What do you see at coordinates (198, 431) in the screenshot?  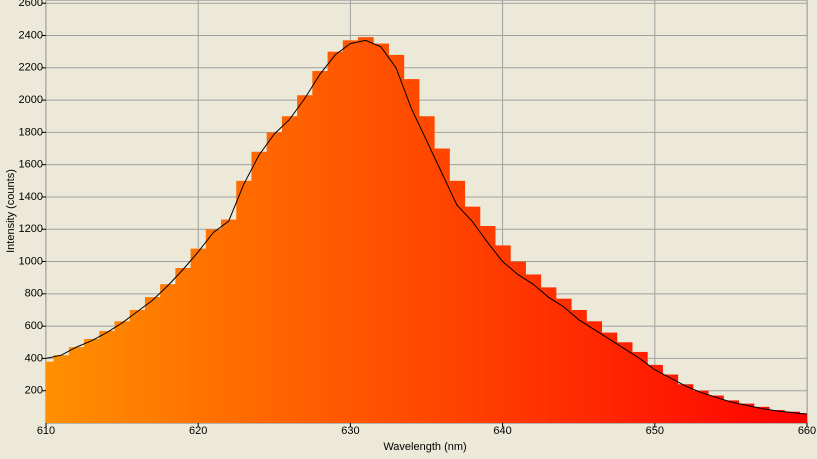 I see `x-tick-label: 620` at bounding box center [198, 431].